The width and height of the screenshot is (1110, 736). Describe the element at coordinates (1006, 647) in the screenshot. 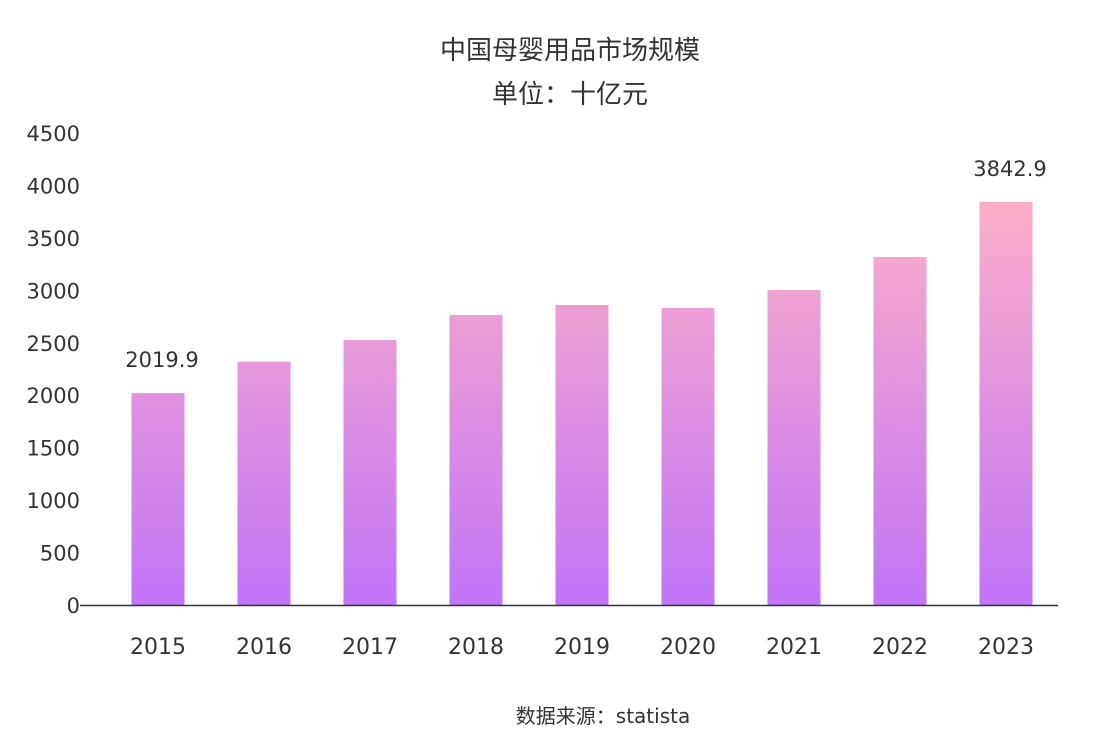

I see `x-tick-label: 2023` at that location.